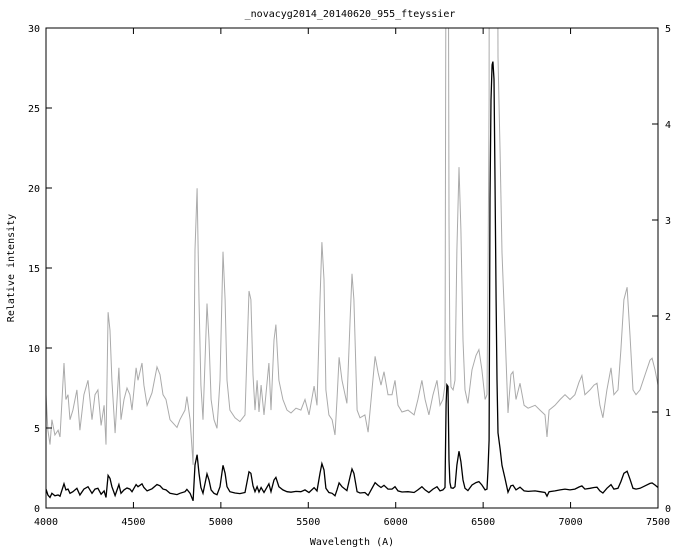 The height and width of the screenshot is (550, 700). I want to click on x-tick-label: 5500, so click(308, 522).